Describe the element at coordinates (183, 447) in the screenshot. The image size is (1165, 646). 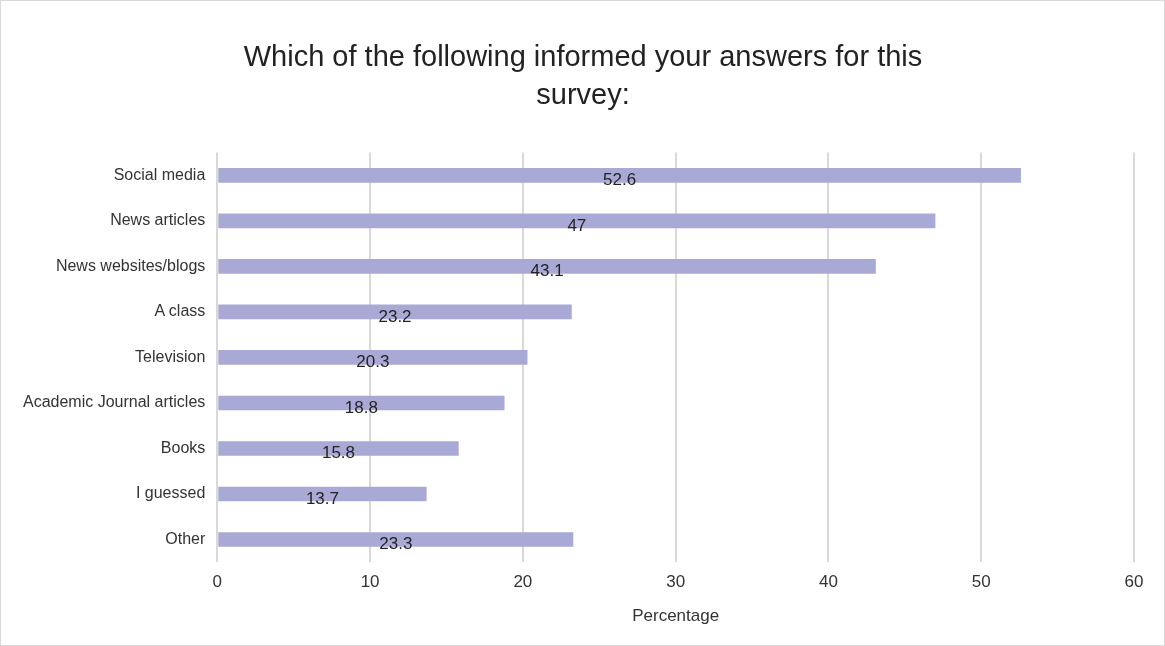
I see `y-tick-label: Books` at that location.